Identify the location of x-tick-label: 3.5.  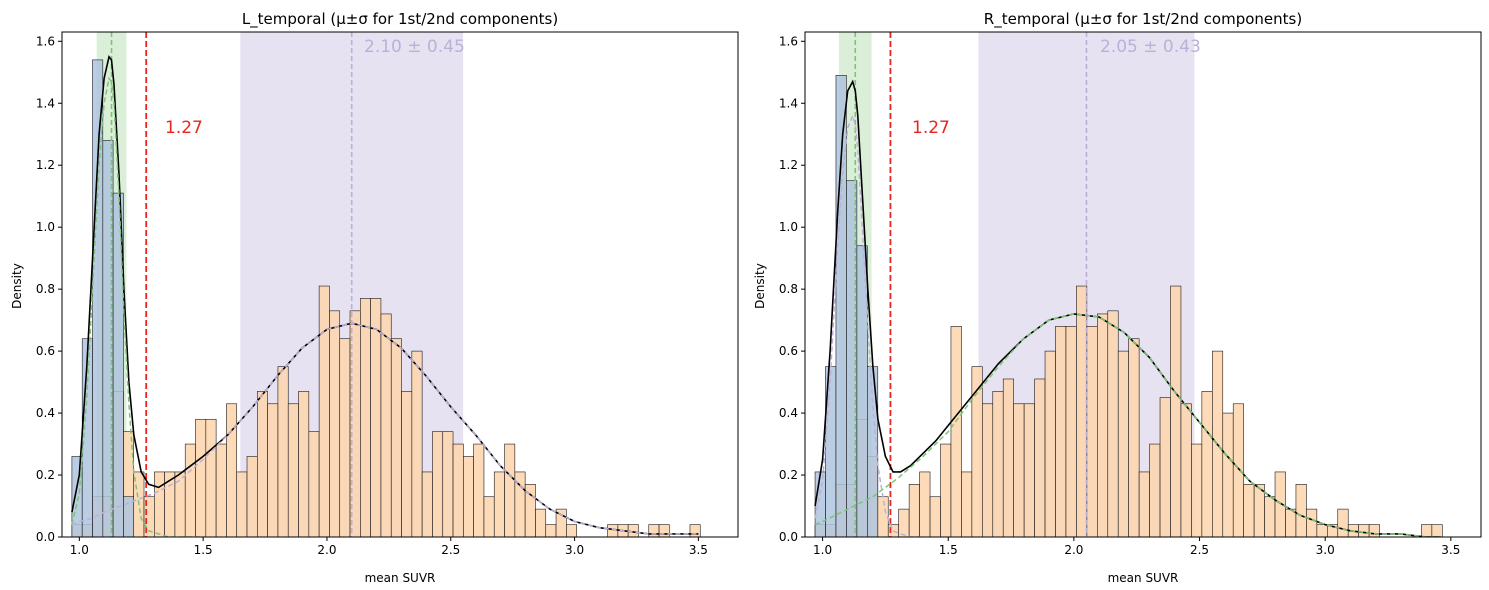
(698, 550).